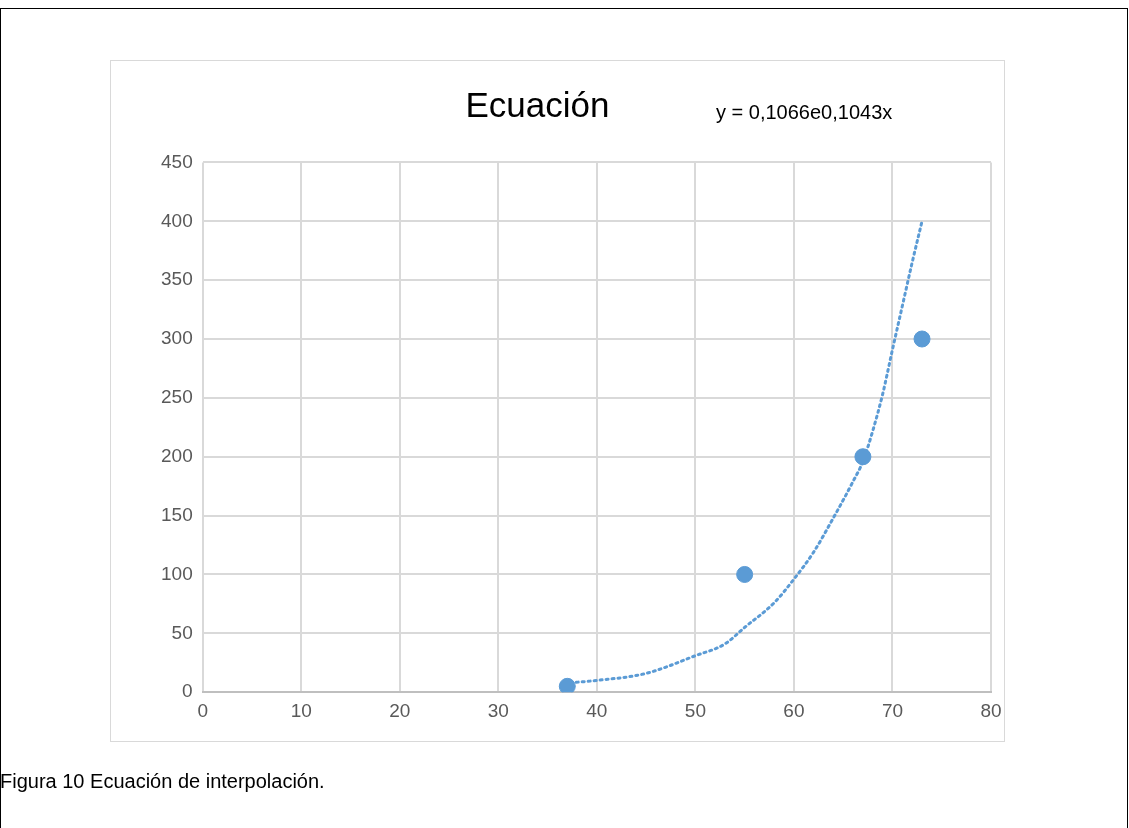 The image size is (1129, 828). What do you see at coordinates (187, 691) in the screenshot?
I see `y-tick-label: 0` at bounding box center [187, 691].